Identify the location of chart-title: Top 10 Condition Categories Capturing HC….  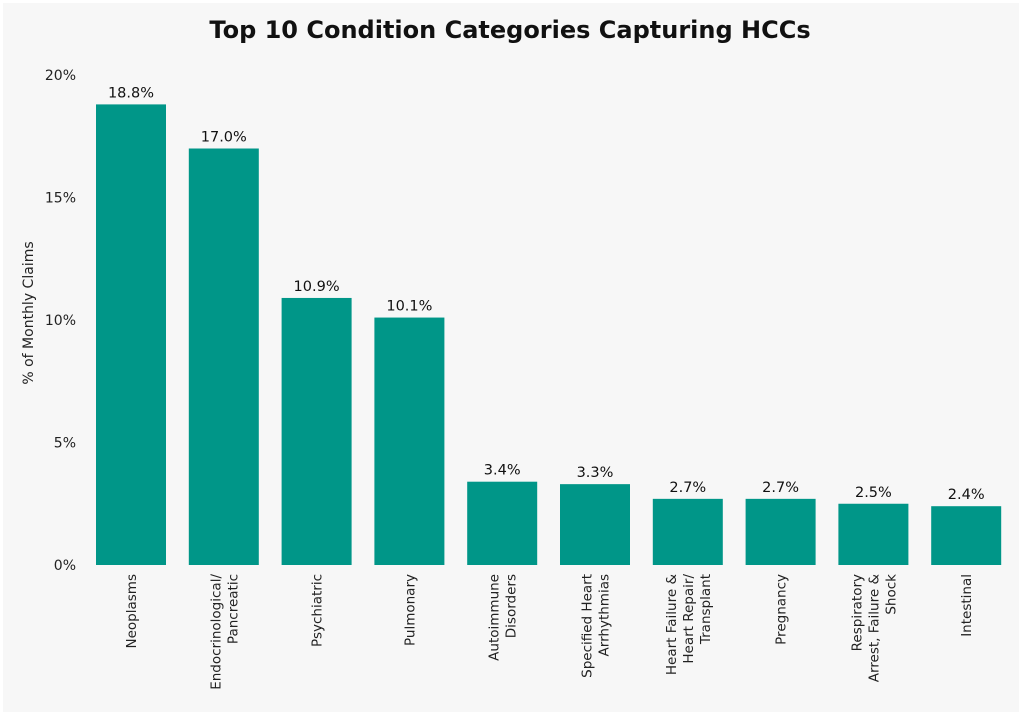
(509, 30).